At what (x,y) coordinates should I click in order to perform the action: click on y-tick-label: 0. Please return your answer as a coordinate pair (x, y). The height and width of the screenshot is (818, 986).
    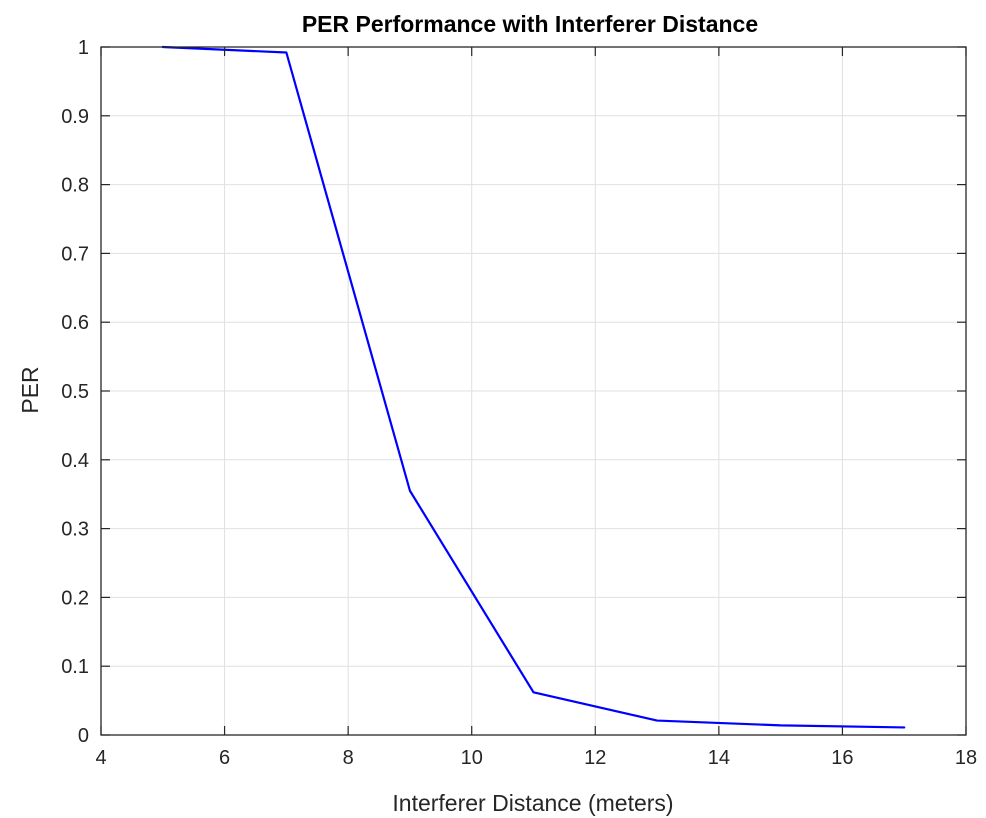
    Looking at the image, I should click on (83, 736).